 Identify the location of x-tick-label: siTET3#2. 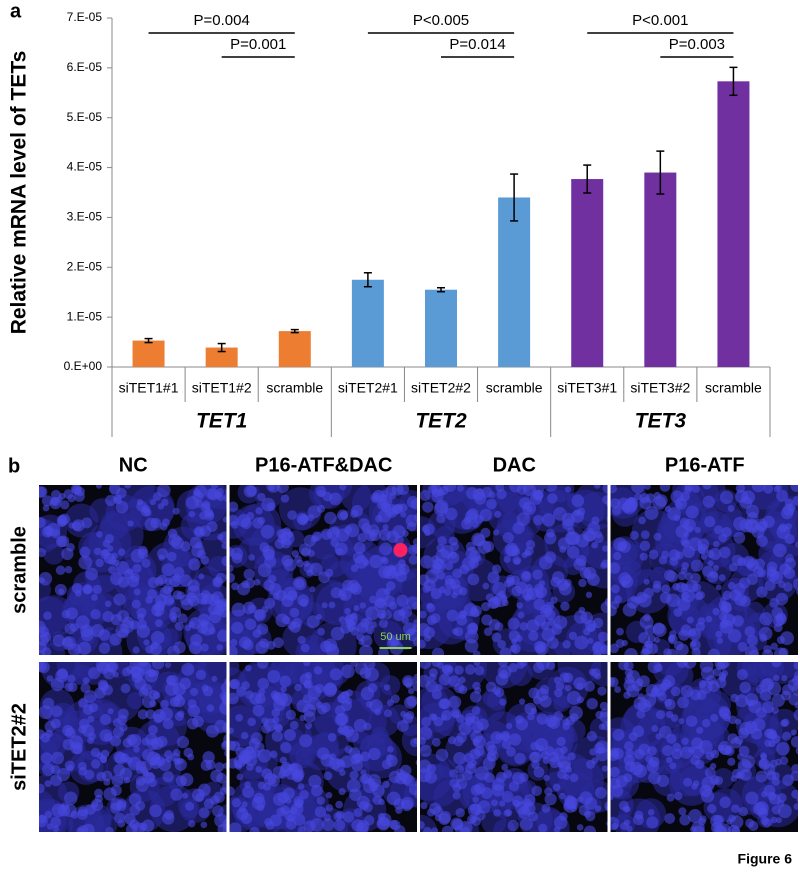
(660, 388).